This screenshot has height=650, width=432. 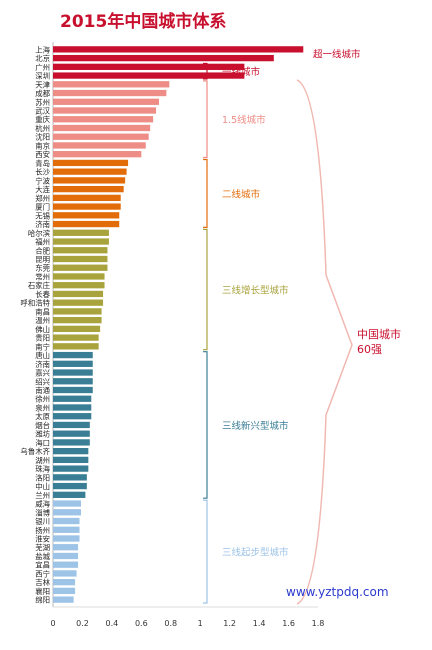 What do you see at coordinates (42, 538) in the screenshot?
I see `category-label: 淮安` at bounding box center [42, 538].